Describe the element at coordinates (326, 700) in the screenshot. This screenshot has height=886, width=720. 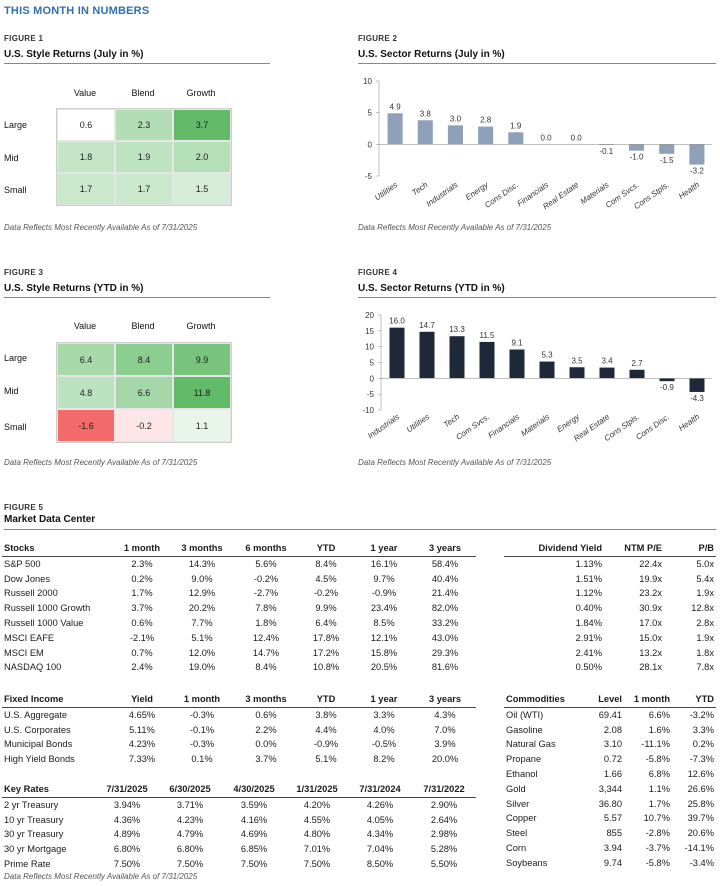
I see `column-header: YTD` at that location.